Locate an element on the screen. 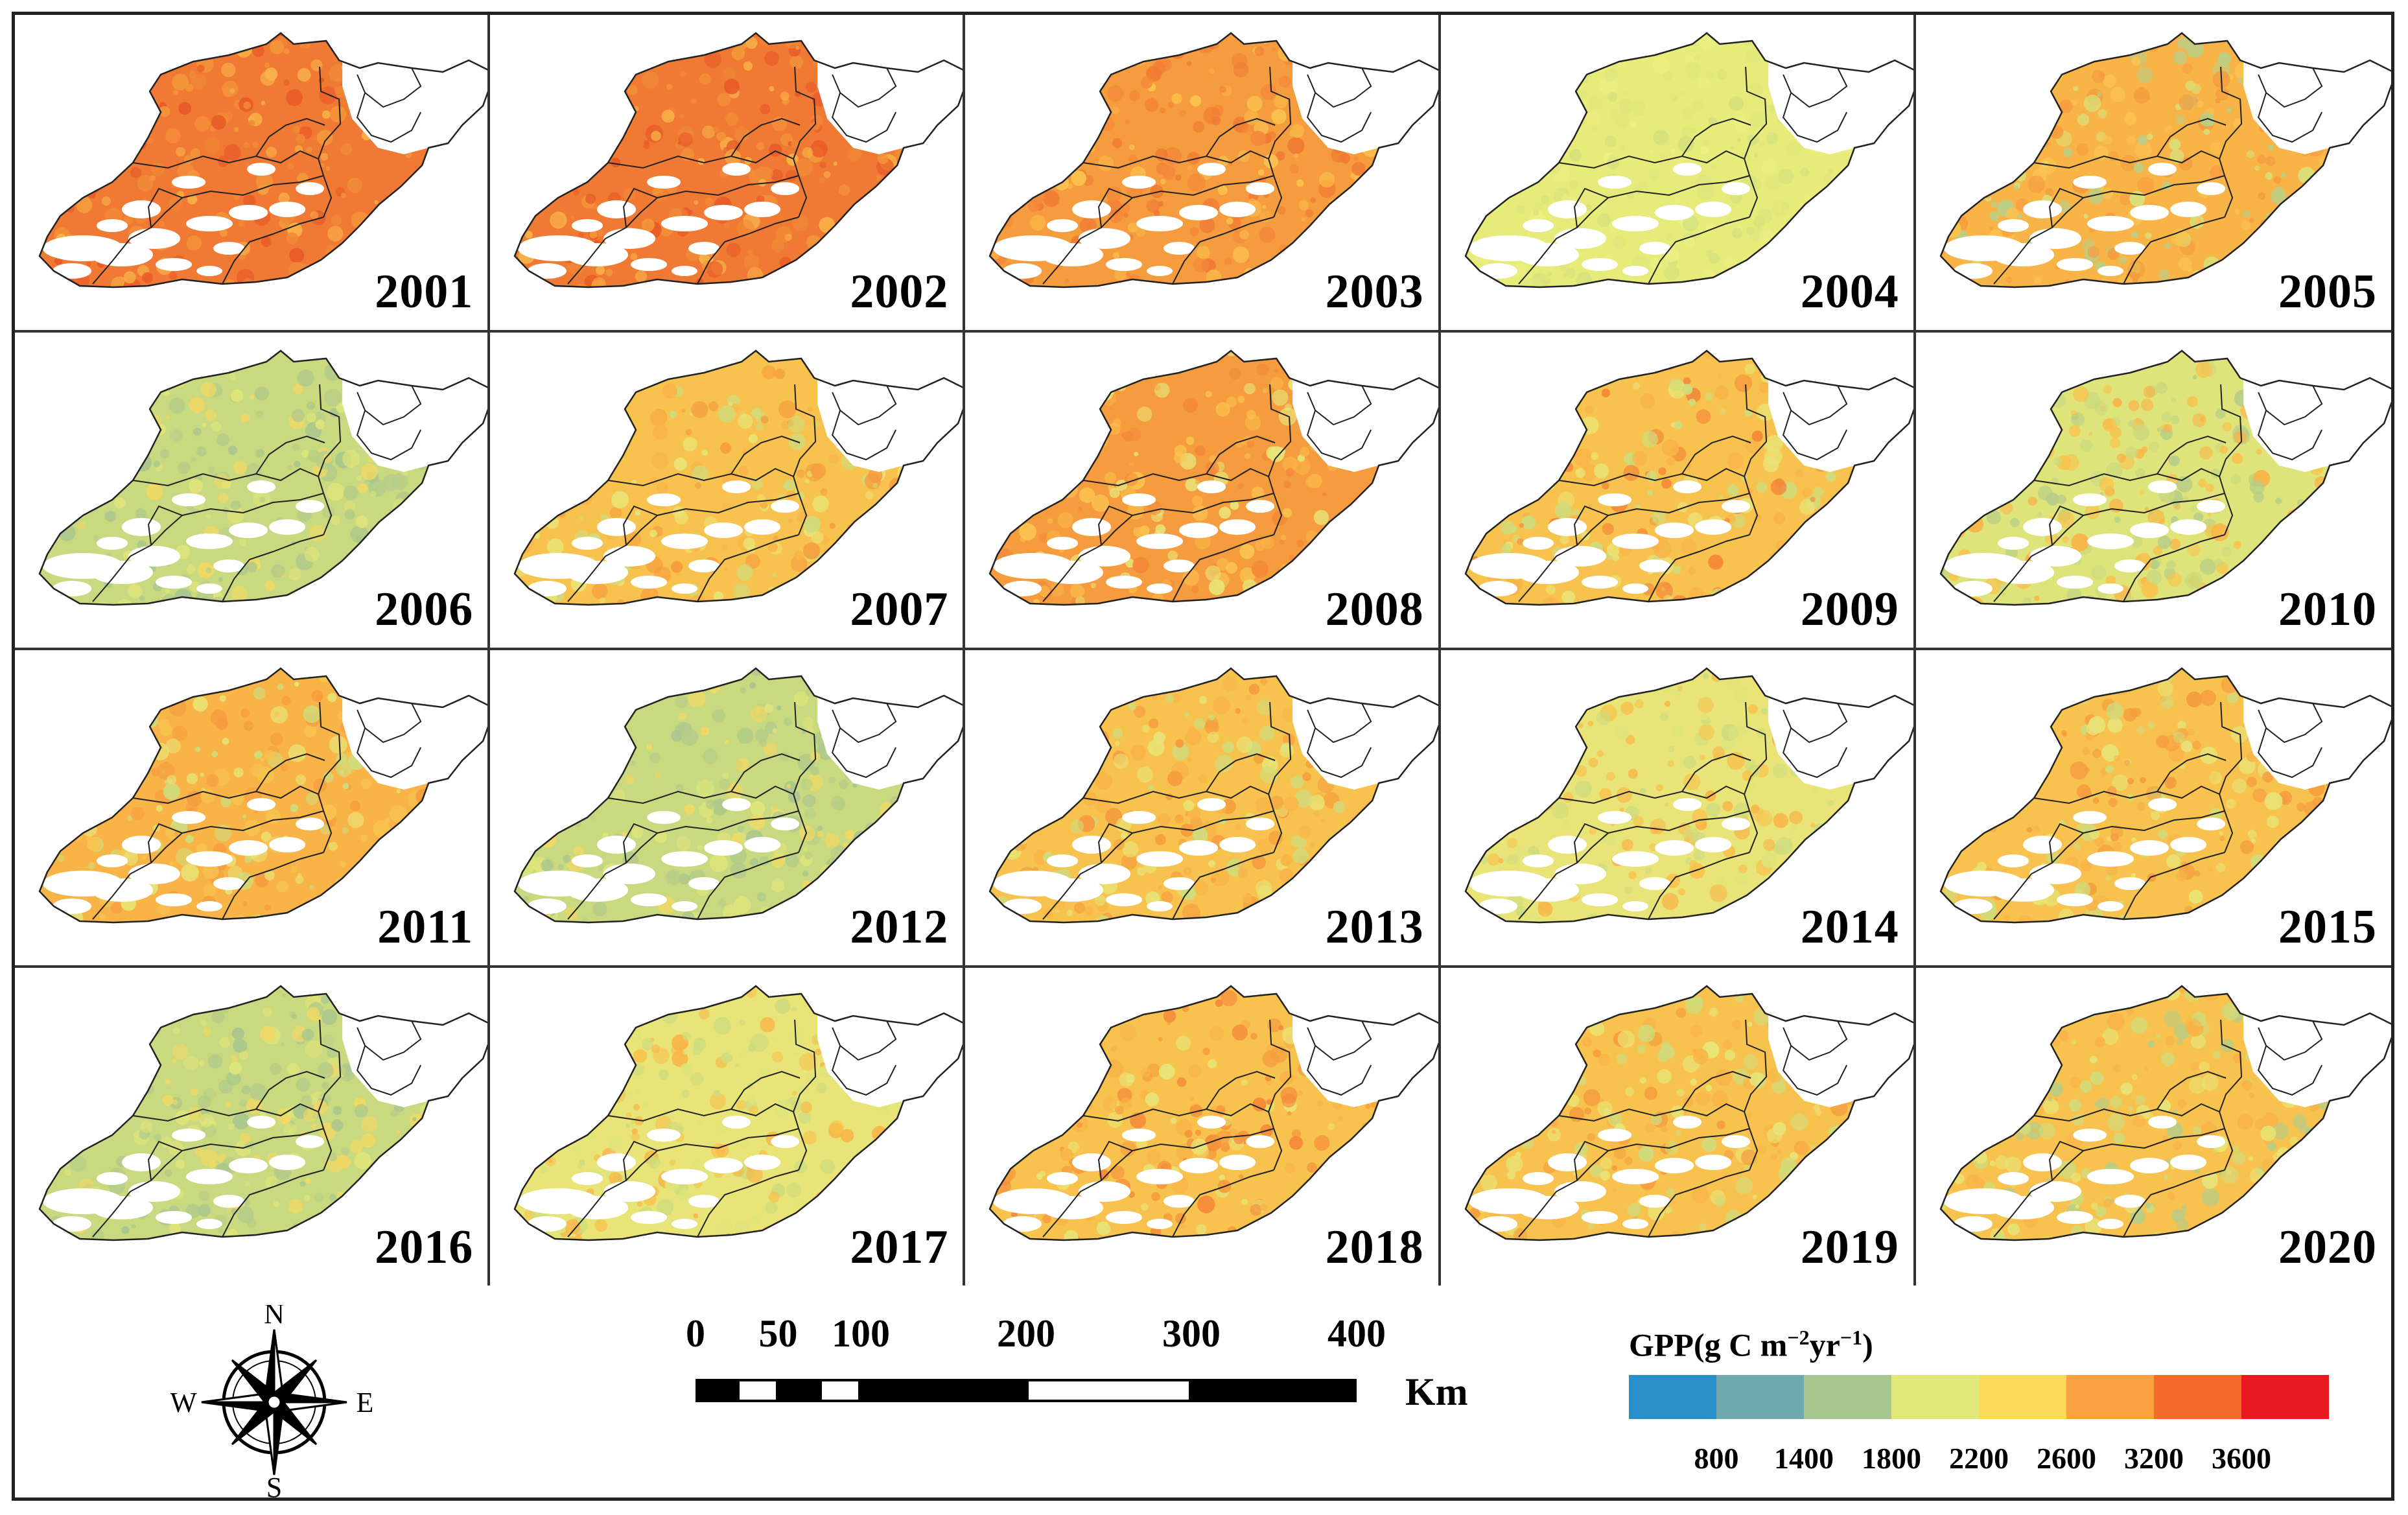  map-panel-2012: 2012 is located at coordinates (728, 809).